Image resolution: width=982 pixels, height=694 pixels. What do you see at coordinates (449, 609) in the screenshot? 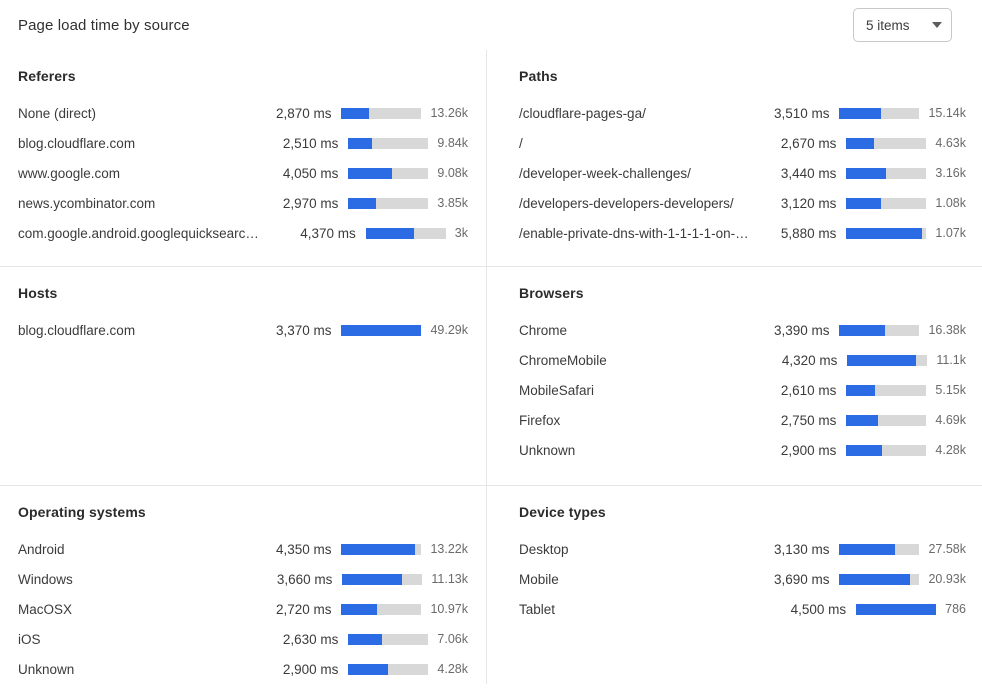
I see `metric-row-count: 10.97k` at bounding box center [449, 609].